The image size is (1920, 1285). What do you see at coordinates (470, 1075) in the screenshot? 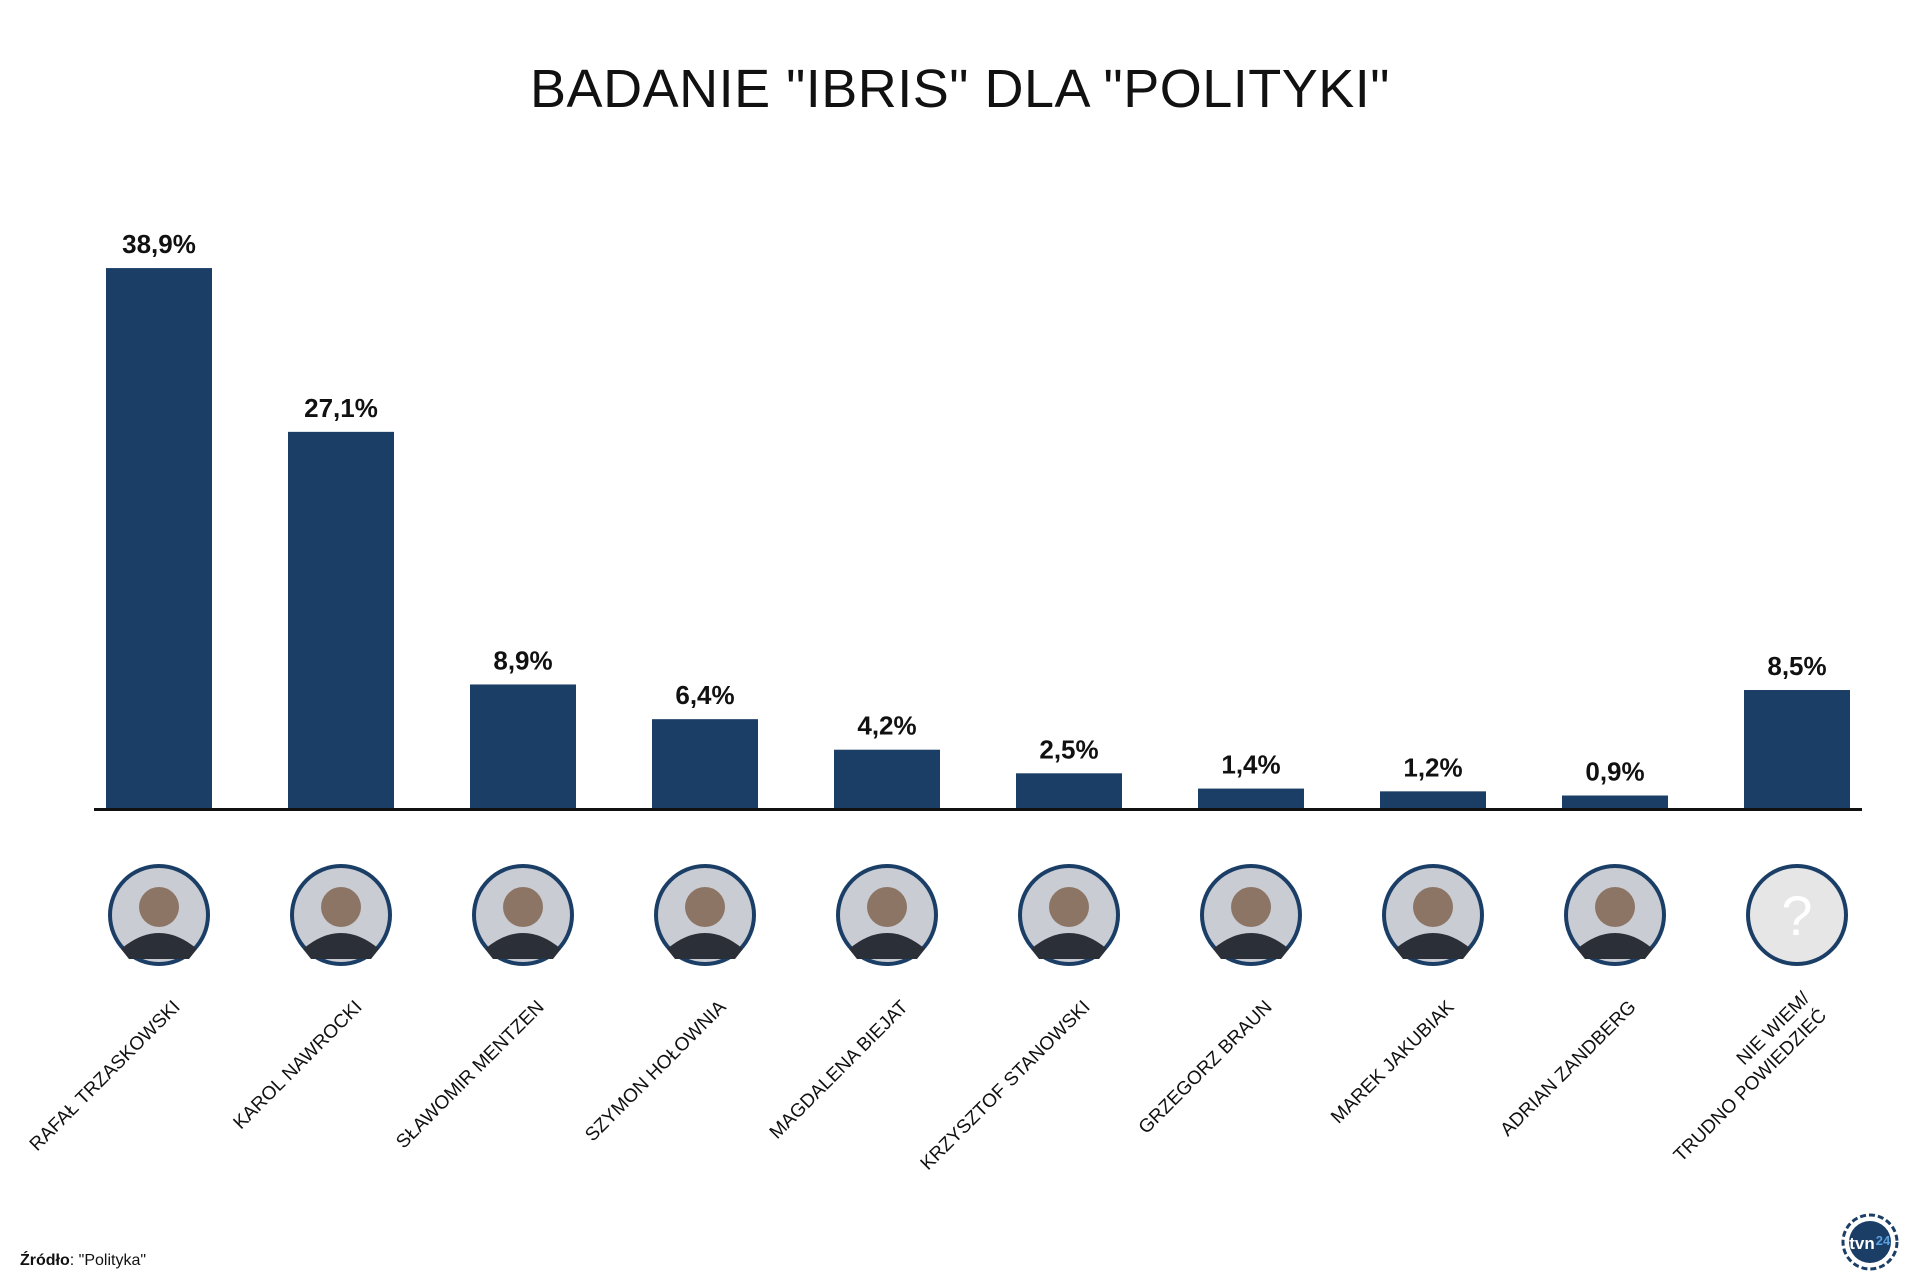
I see `category-label-2: SŁAWOMIR MENTZEN` at bounding box center [470, 1075].